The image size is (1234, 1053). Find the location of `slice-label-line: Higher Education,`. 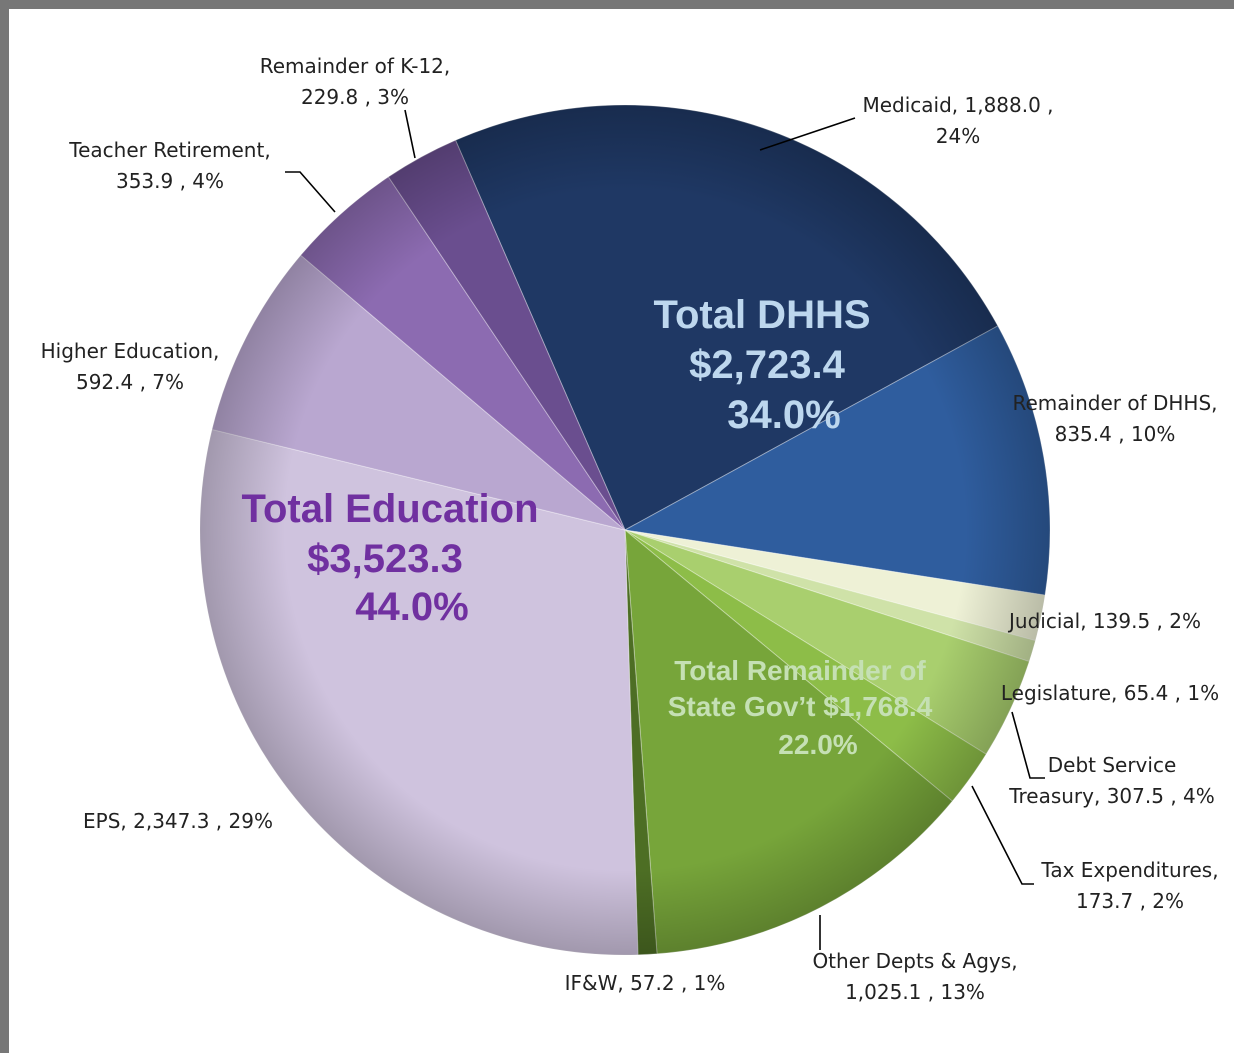

slice-label-line: Higher Education, is located at coordinates (130, 351).